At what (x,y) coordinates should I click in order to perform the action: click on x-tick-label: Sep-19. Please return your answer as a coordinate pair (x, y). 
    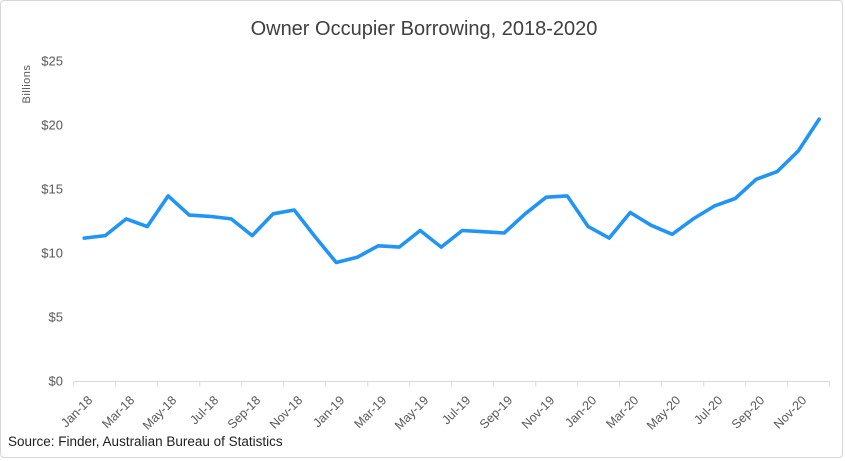
    Looking at the image, I should click on (496, 412).